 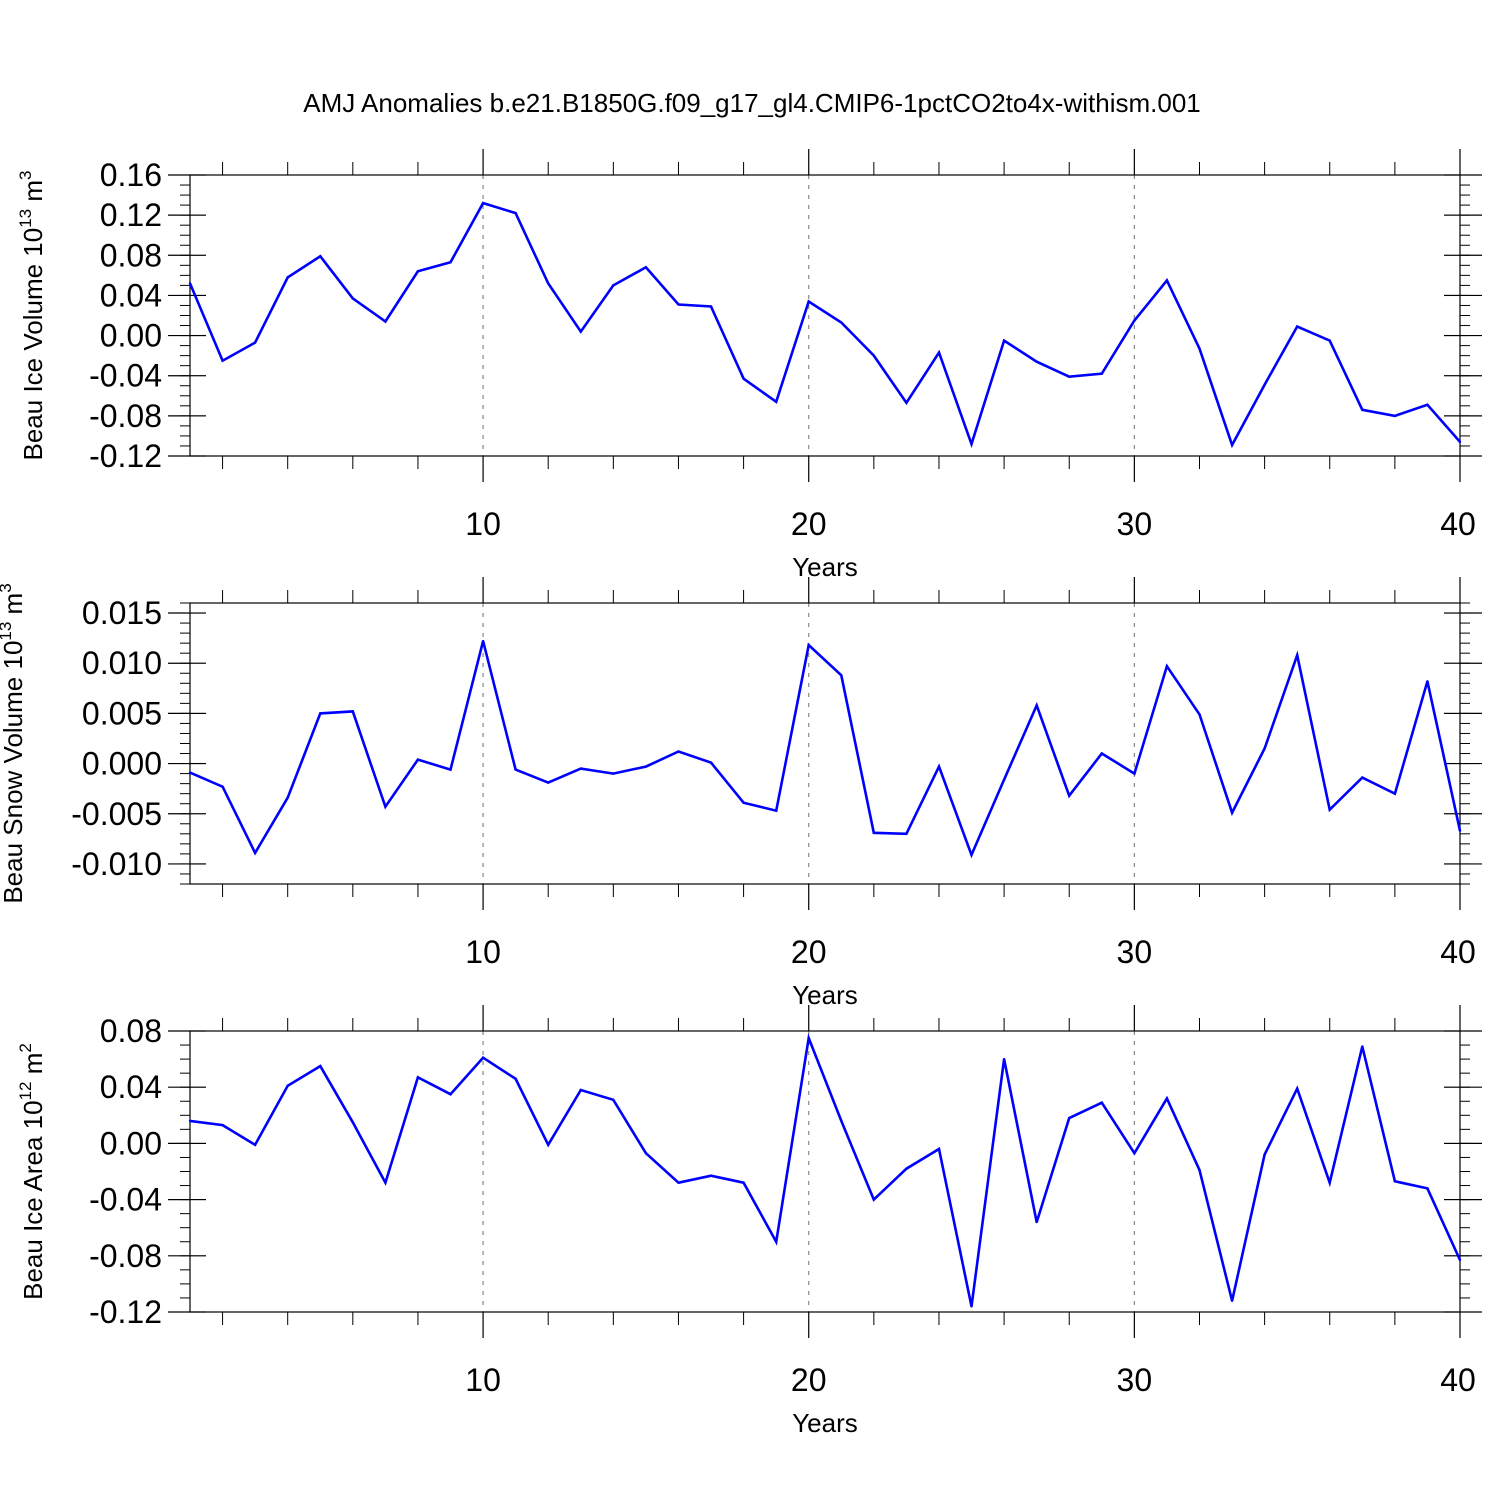 I want to click on y-axis-title-superscript: 2, so click(x=25, y=1047).